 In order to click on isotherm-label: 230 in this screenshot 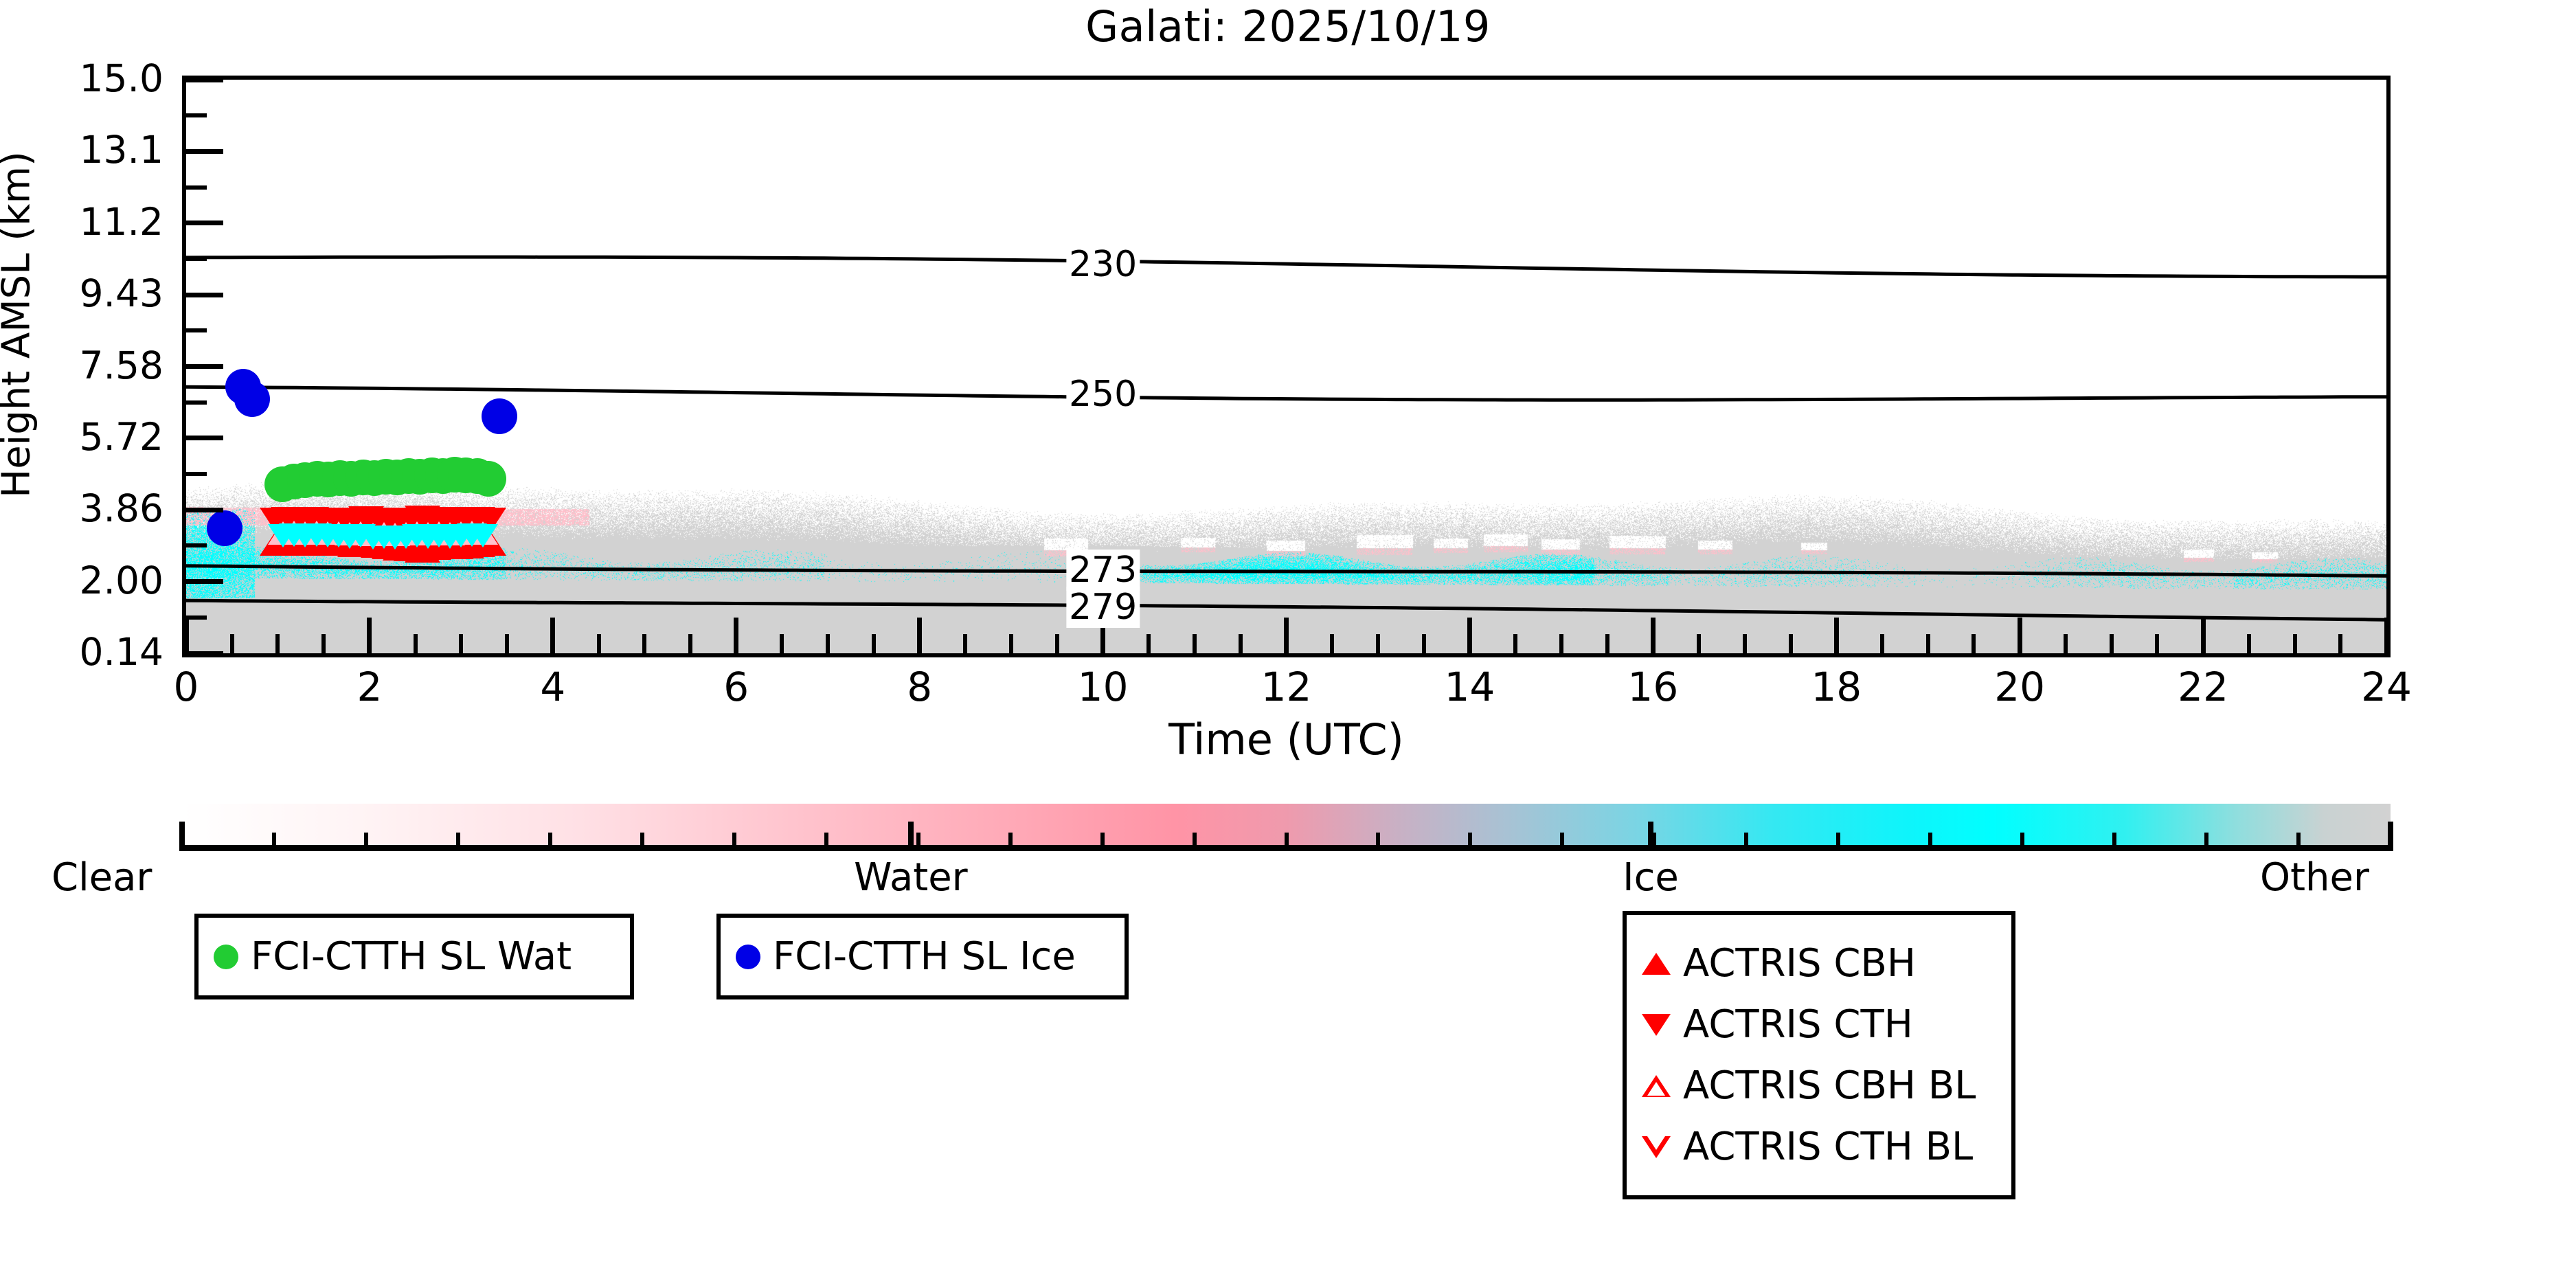, I will do `click(1102, 264)`.